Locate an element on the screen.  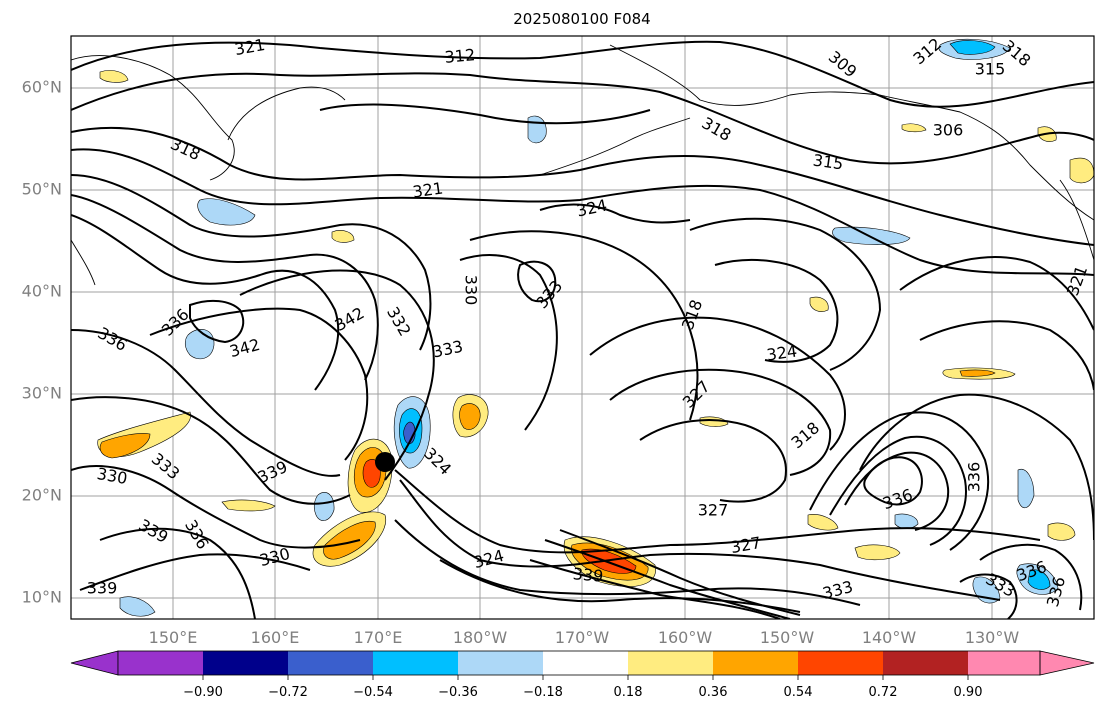
lon-tick-label: 170°W is located at coordinates (582, 637).